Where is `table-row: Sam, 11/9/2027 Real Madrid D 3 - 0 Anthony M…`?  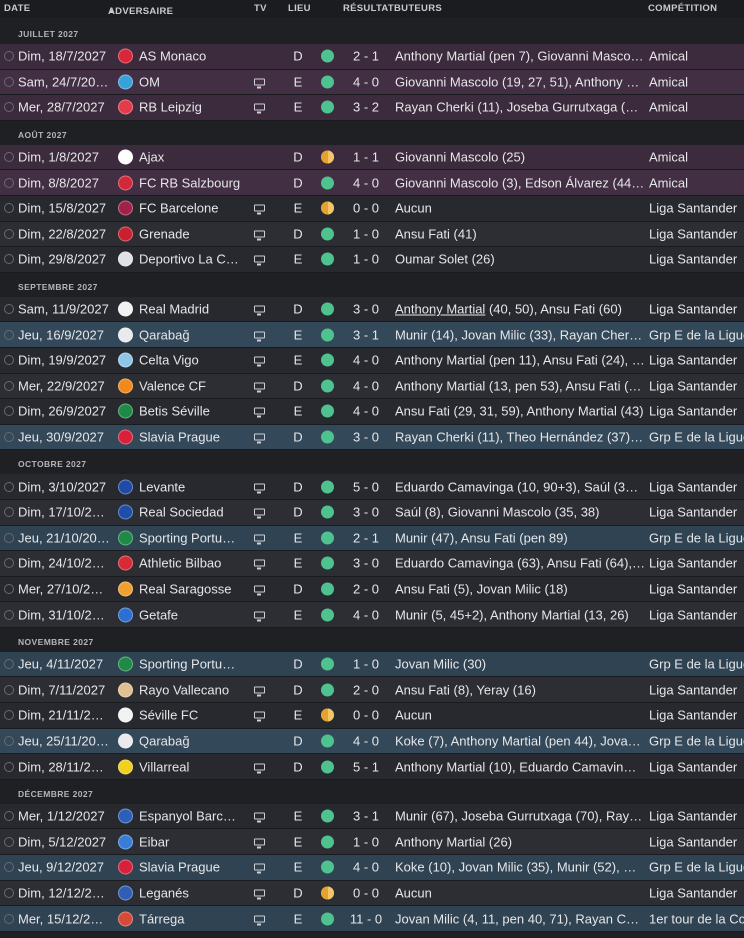 table-row: Sam, 11/9/2027 Real Madrid D 3 - 0 Anthony M… is located at coordinates (372, 309).